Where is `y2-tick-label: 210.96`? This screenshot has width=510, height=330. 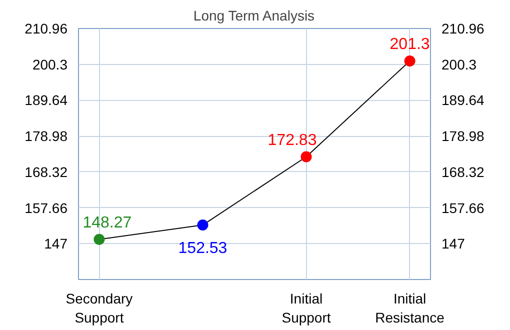
y2-tick-label: 210.96 is located at coordinates (463, 28).